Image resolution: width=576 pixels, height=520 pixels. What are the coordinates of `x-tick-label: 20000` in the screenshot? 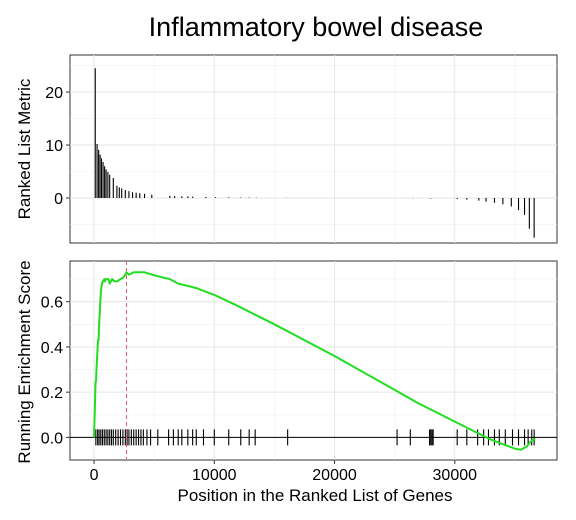 It's located at (334, 475).